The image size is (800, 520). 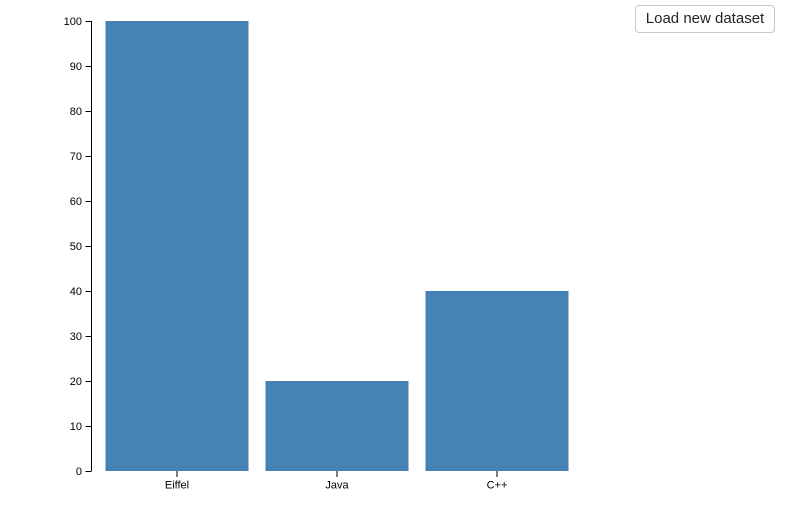 I want to click on y-tick-label: 20, so click(x=76, y=382).